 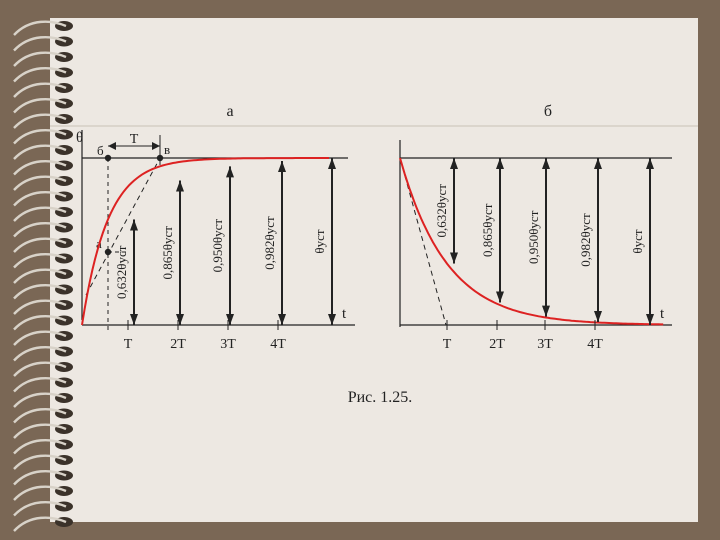 What do you see at coordinates (595, 344) in the screenshot?
I see `panel-b-tick-label: 4T` at bounding box center [595, 344].